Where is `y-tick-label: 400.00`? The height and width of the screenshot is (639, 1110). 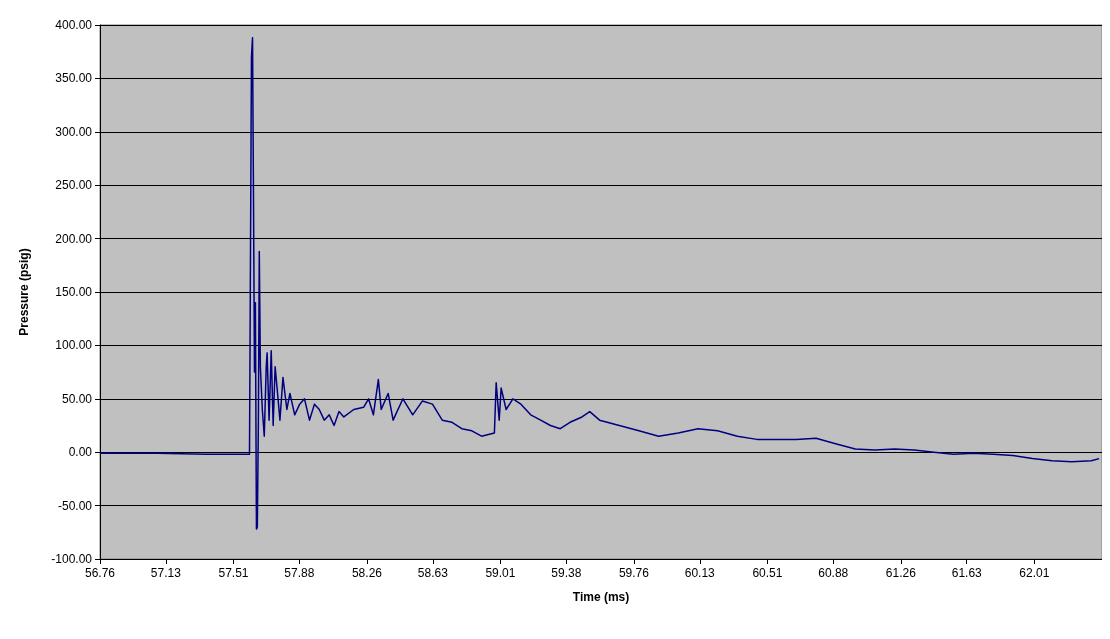
y-tick-label: 400.00 is located at coordinates (74, 25).